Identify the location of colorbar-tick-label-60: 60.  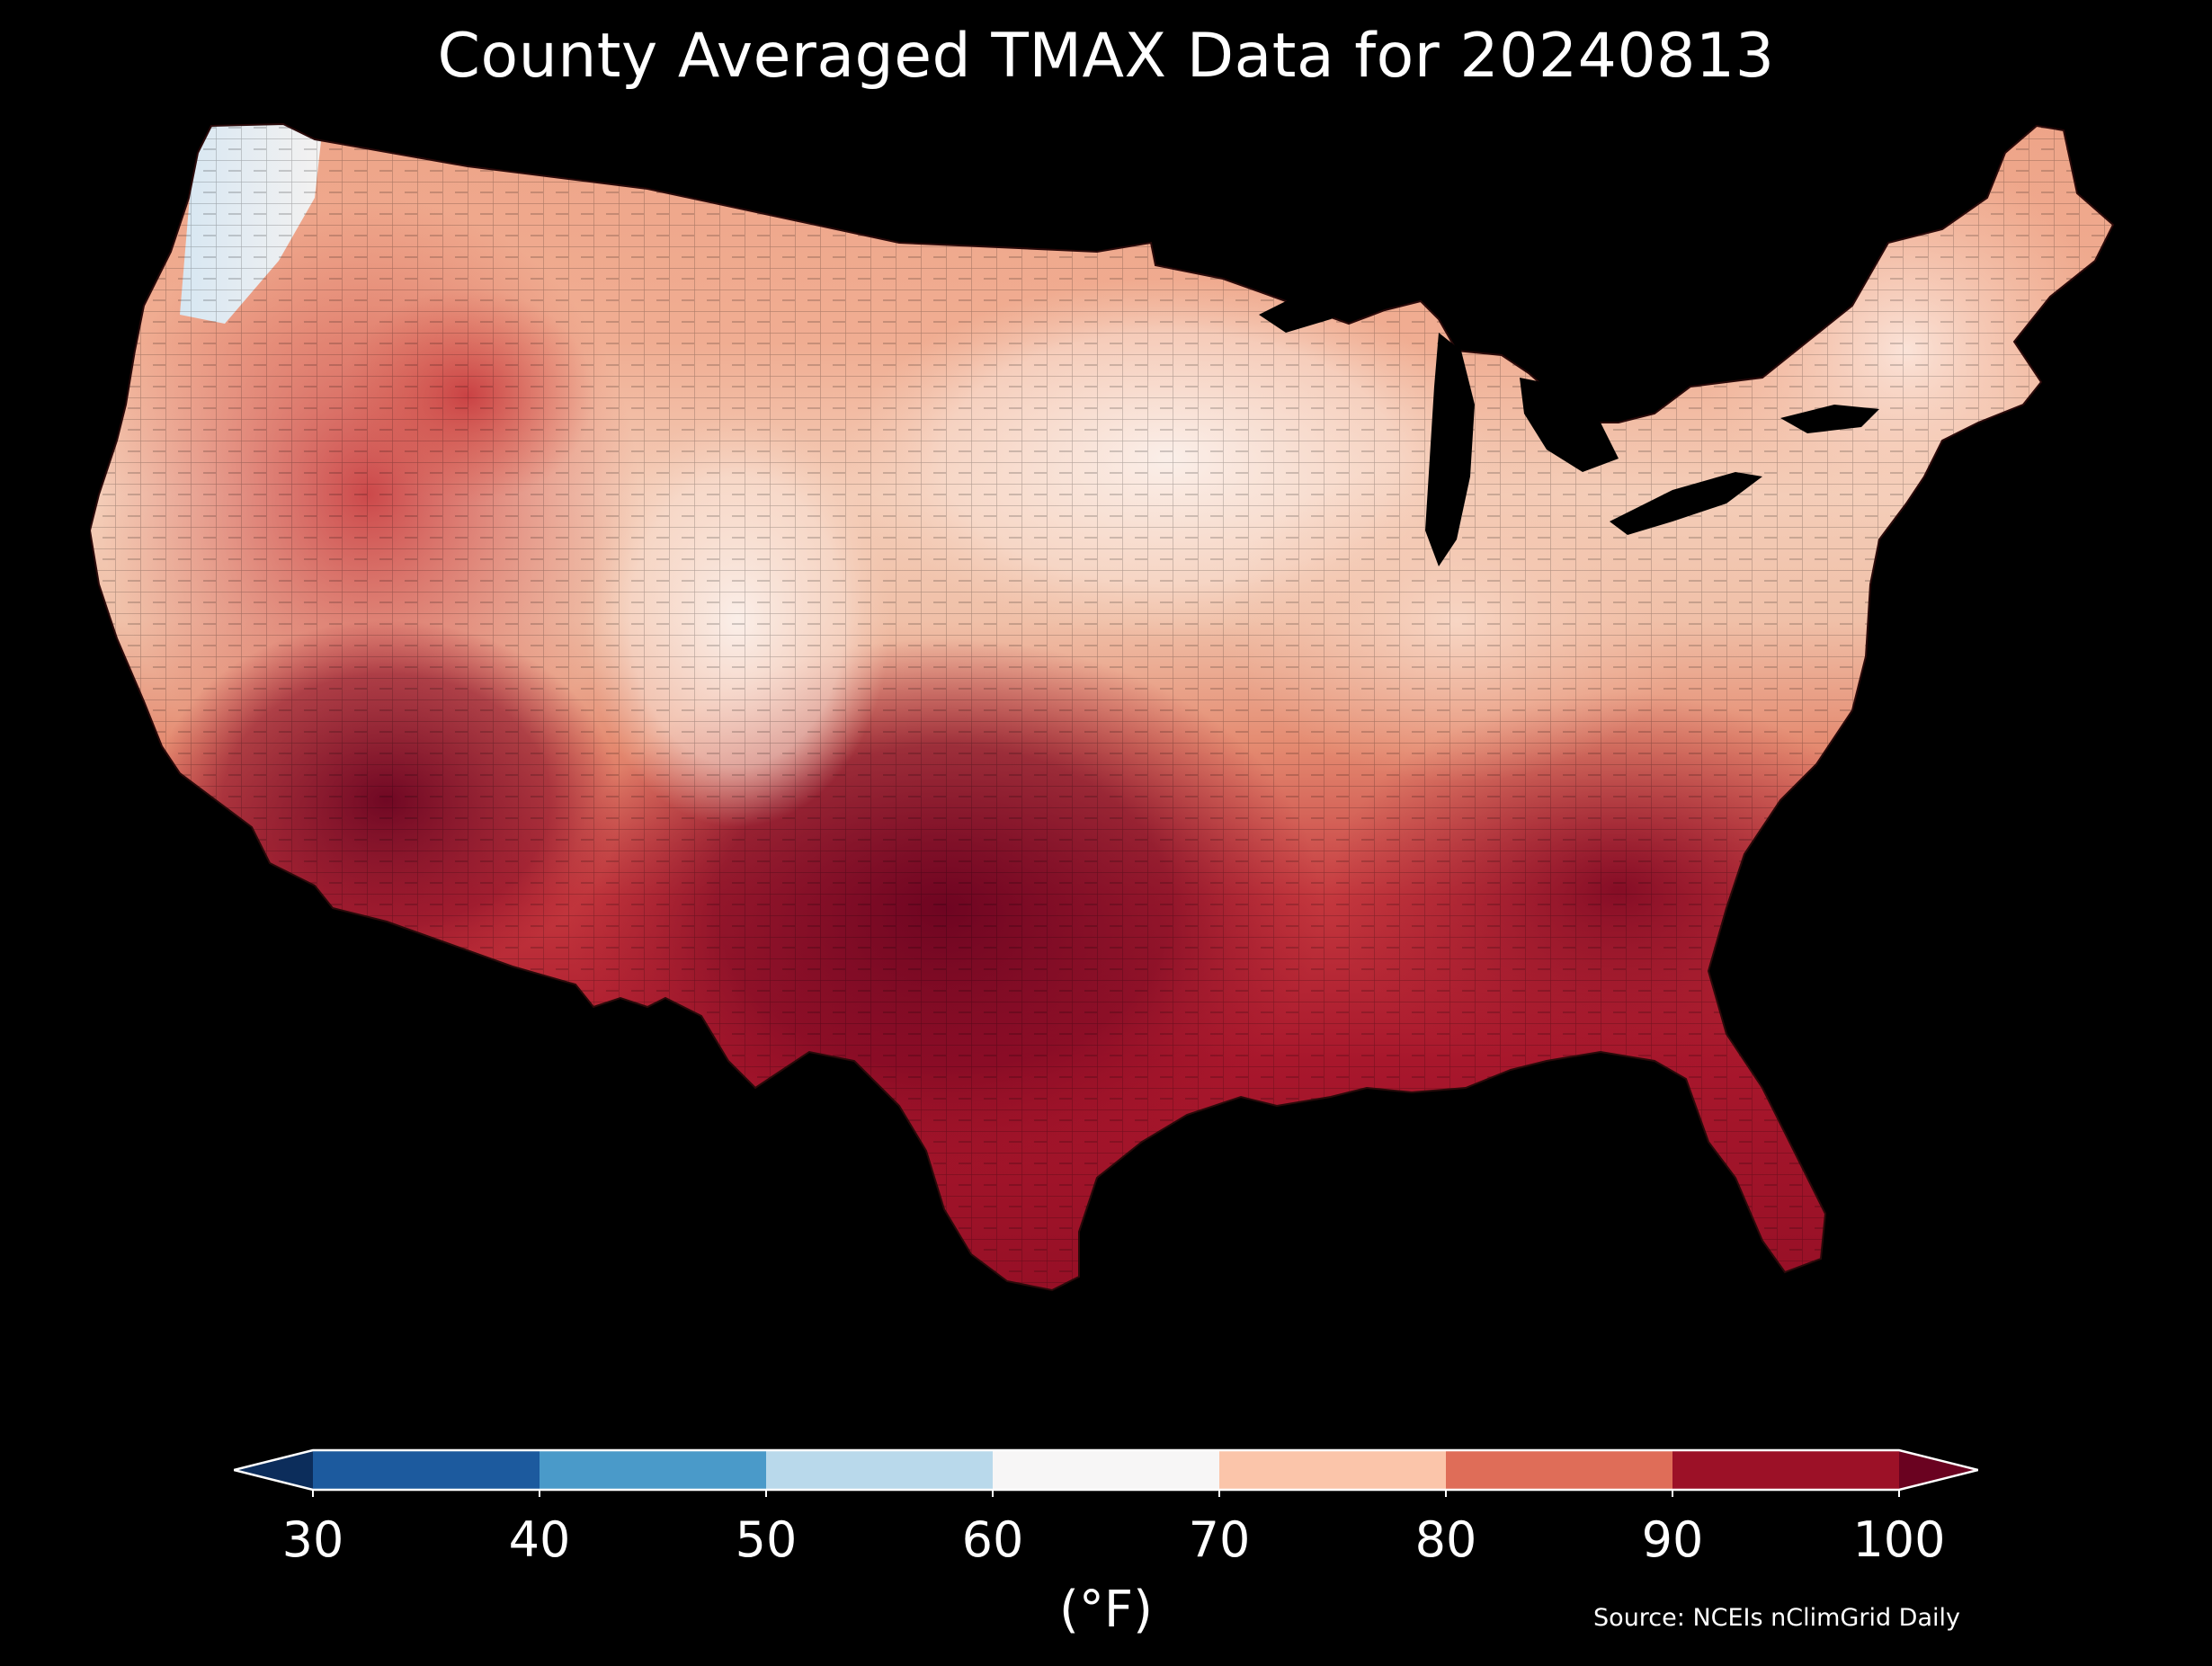
(992, 1540).